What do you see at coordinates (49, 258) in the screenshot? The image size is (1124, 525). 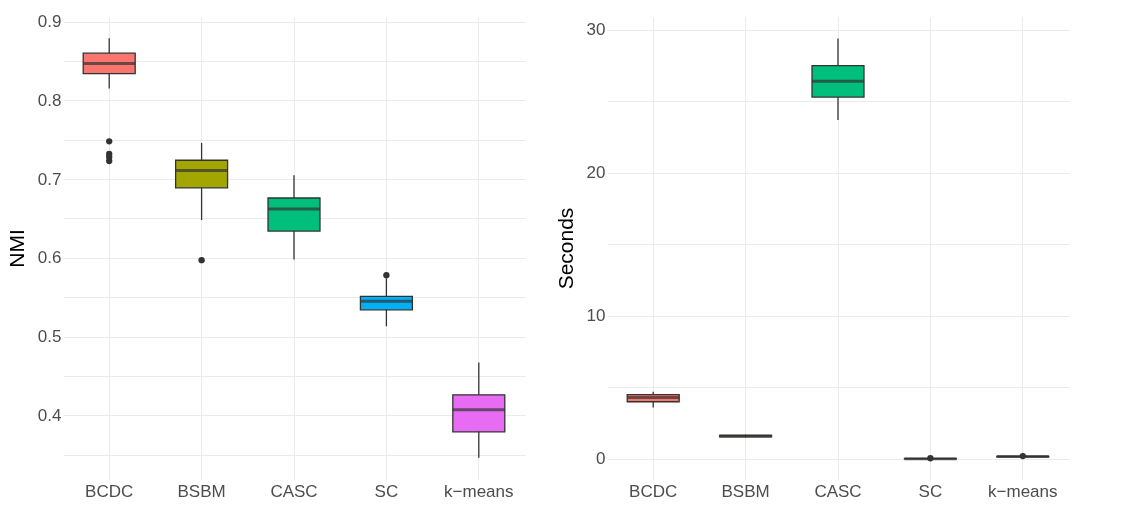 I see `y-tick-label: 0.6` at bounding box center [49, 258].